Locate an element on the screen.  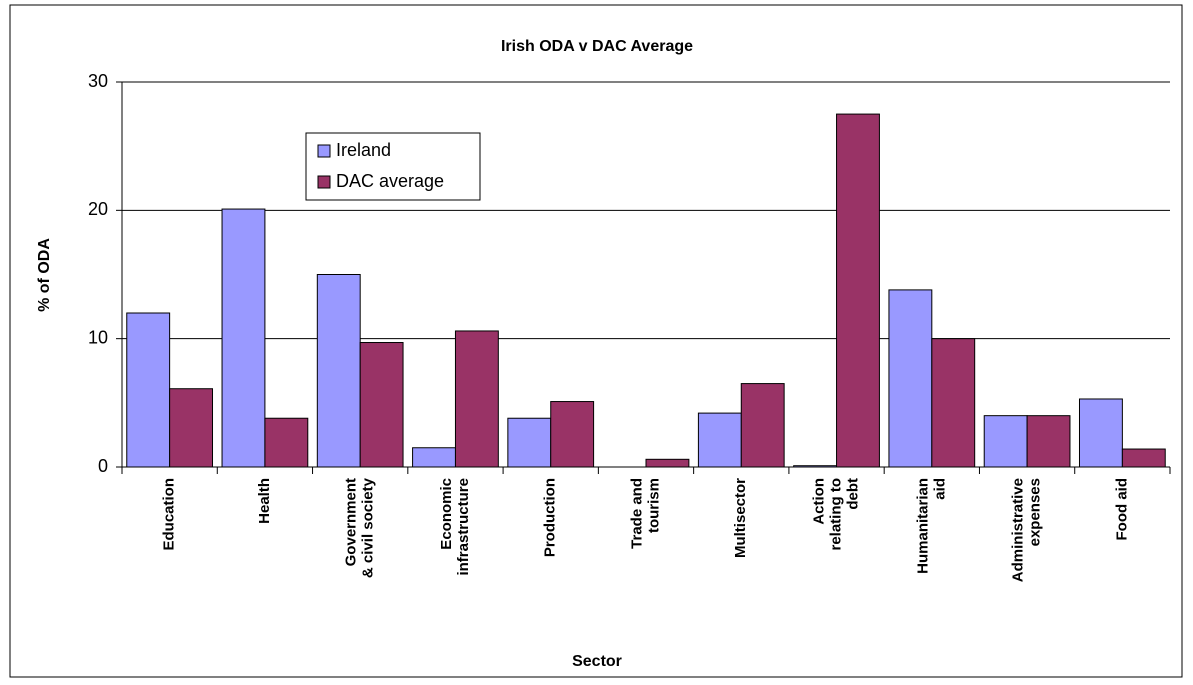
chart-title: Irish ODA v DAC Average is located at coordinates (597, 46).